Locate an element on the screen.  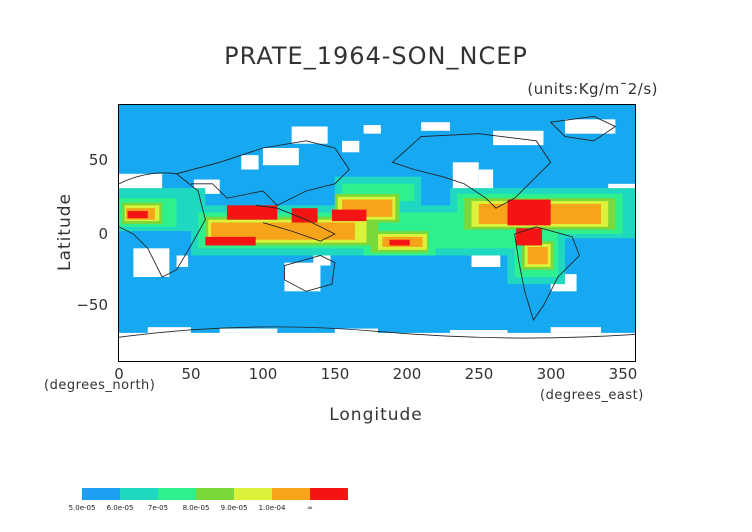
x-tick-200: 200 is located at coordinates (407, 374).